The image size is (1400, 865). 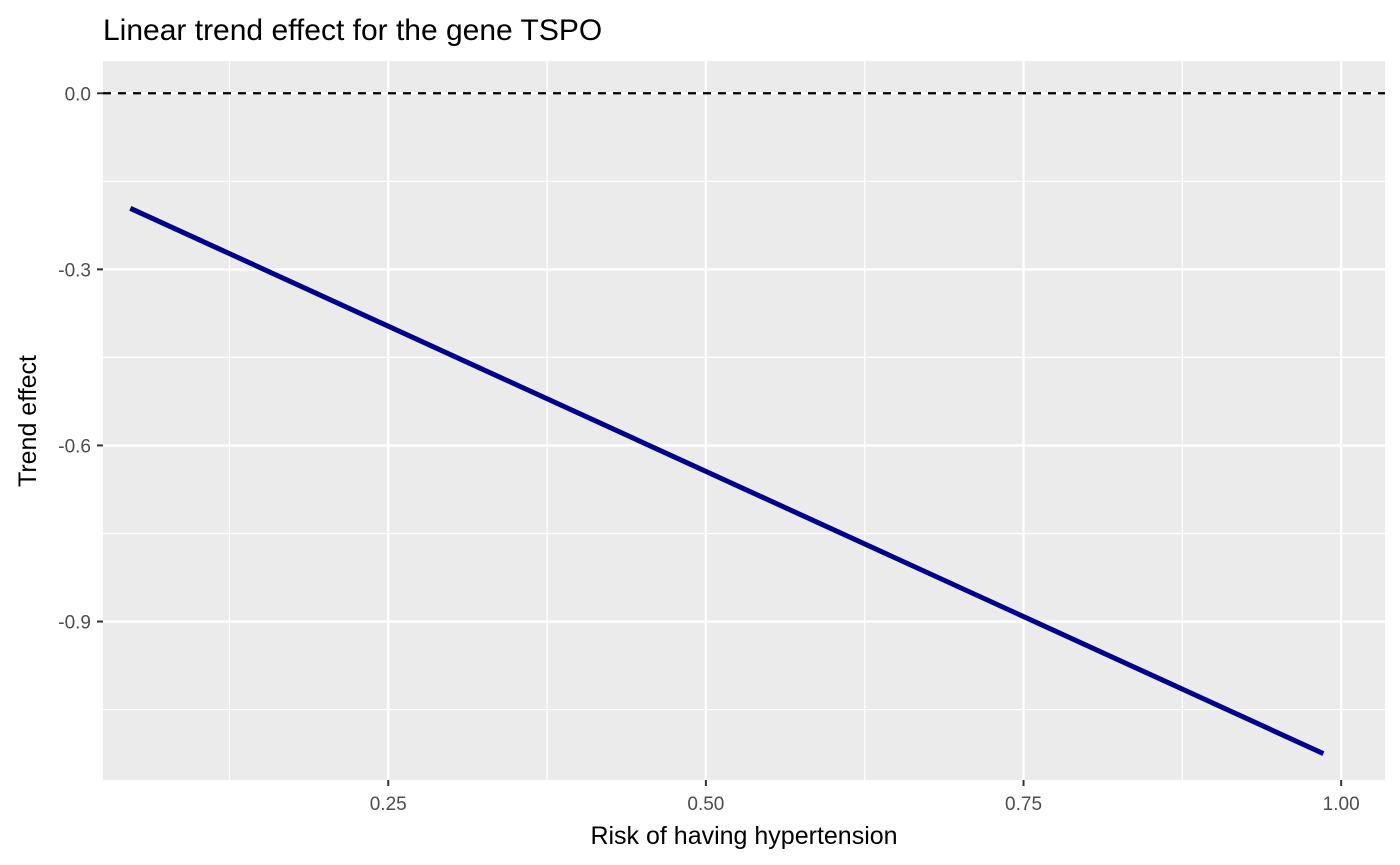 What do you see at coordinates (74, 270) in the screenshot?
I see `y-tick-label: -0.3` at bounding box center [74, 270].